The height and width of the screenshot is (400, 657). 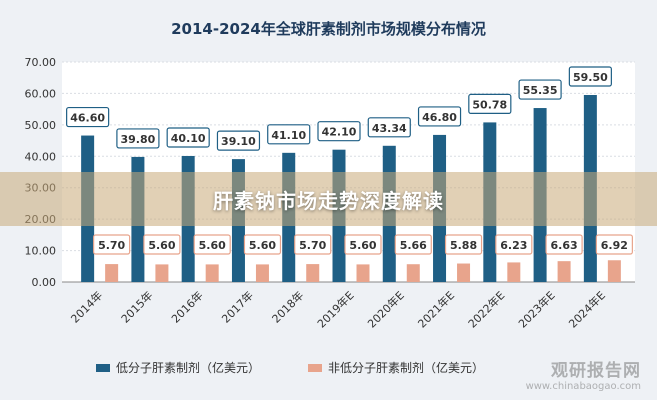 I want to click on x-tick-label: 2014年, so click(x=86, y=306).